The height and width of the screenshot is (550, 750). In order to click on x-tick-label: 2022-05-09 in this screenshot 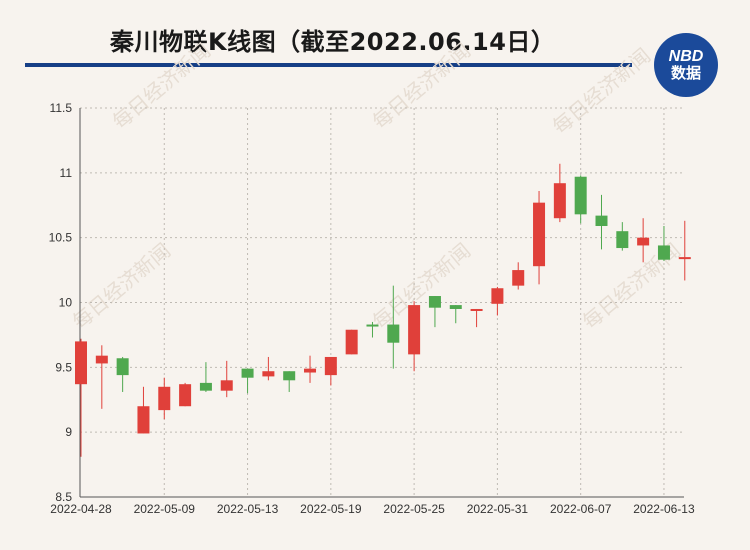, I will do `click(165, 509)`.